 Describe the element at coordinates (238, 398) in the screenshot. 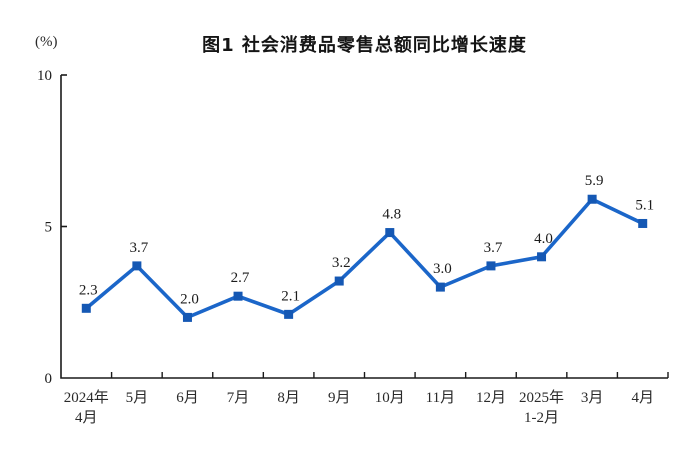

I see `x-axis-label: 7月` at that location.